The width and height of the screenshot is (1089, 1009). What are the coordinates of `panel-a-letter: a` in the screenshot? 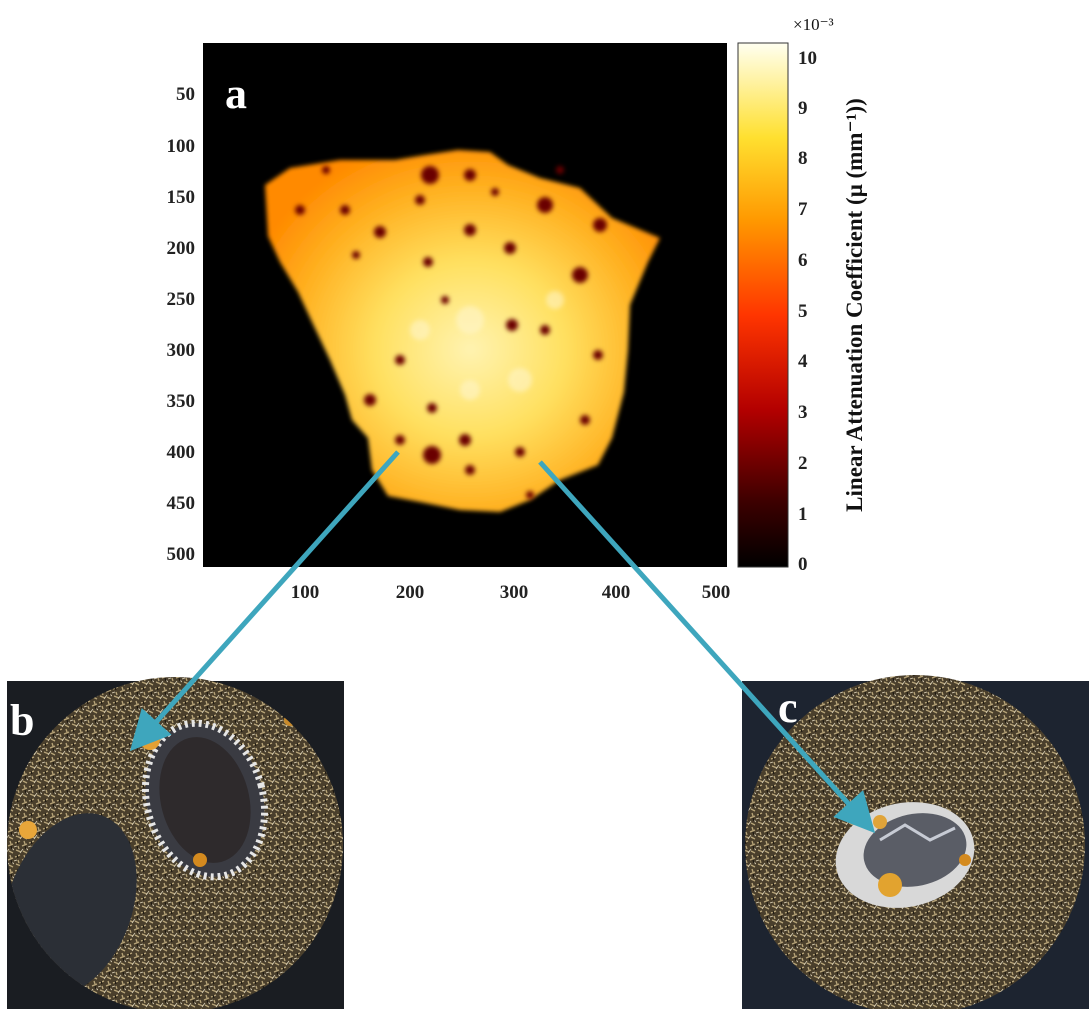 It's located at (236, 93).